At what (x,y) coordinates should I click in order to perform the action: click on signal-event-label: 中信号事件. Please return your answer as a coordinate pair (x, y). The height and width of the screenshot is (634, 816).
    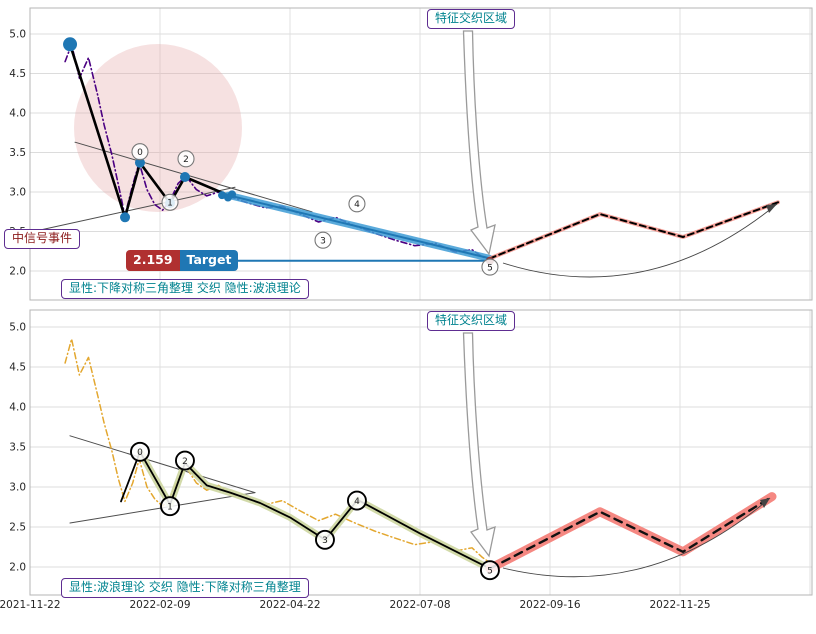
    Looking at the image, I should click on (42, 239).